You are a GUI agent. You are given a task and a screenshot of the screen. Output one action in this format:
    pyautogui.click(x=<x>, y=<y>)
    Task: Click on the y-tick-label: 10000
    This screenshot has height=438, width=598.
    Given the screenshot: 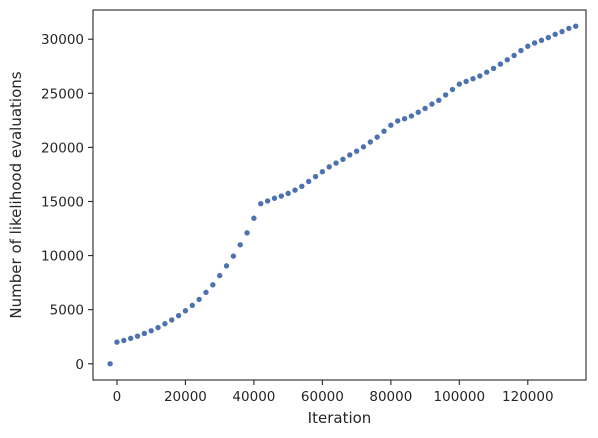 What is the action you would take?
    pyautogui.click(x=62, y=257)
    